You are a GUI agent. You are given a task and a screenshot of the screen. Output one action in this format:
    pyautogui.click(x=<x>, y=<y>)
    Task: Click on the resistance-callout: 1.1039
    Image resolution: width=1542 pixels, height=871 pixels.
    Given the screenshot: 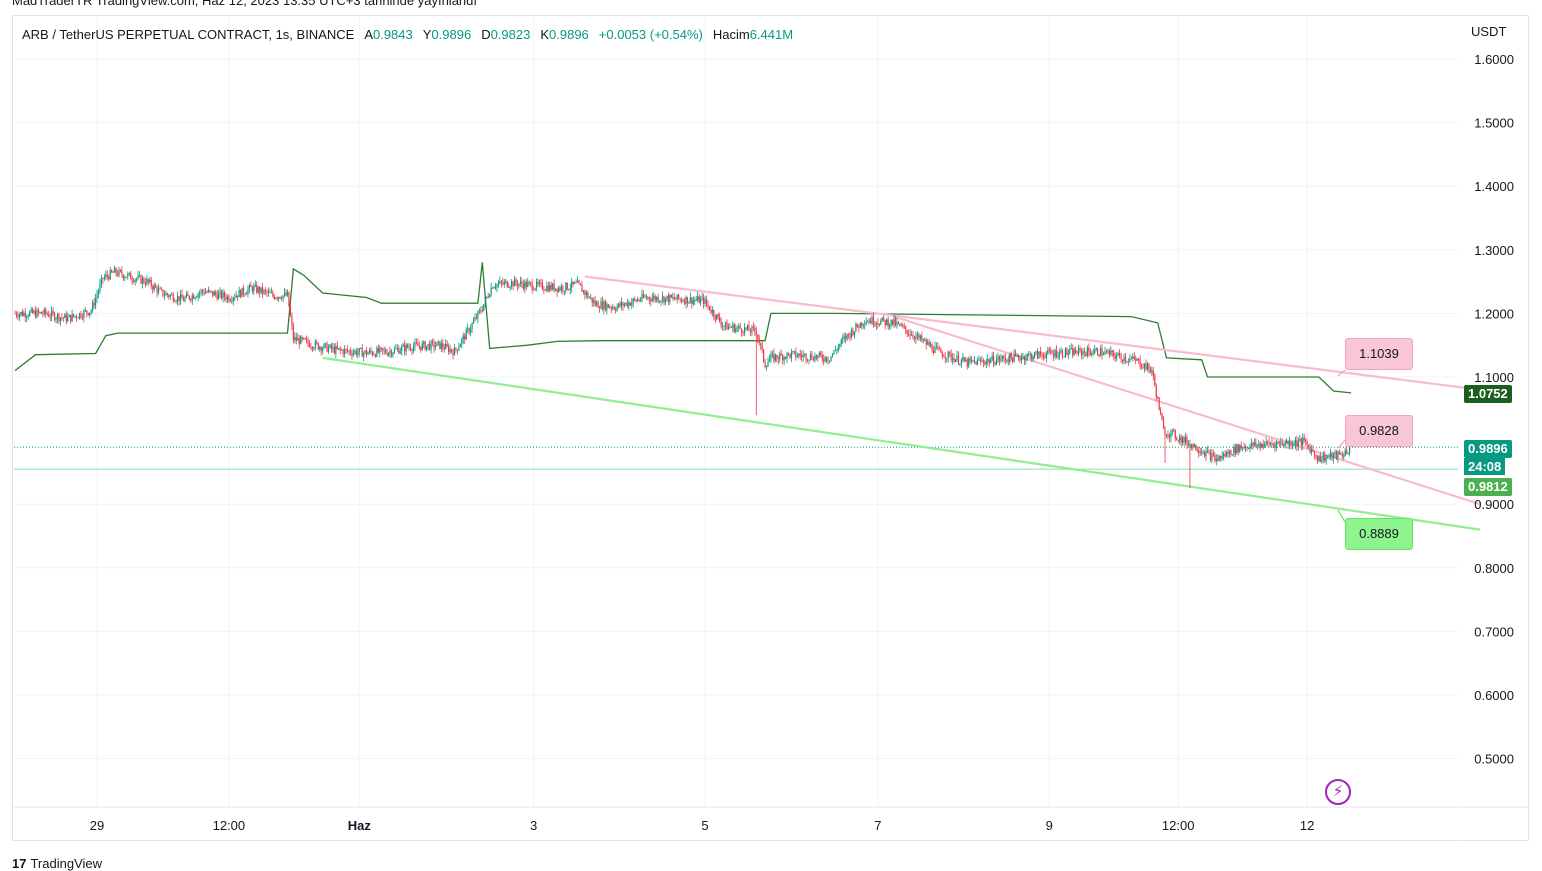 What is the action you would take?
    pyautogui.click(x=1379, y=354)
    